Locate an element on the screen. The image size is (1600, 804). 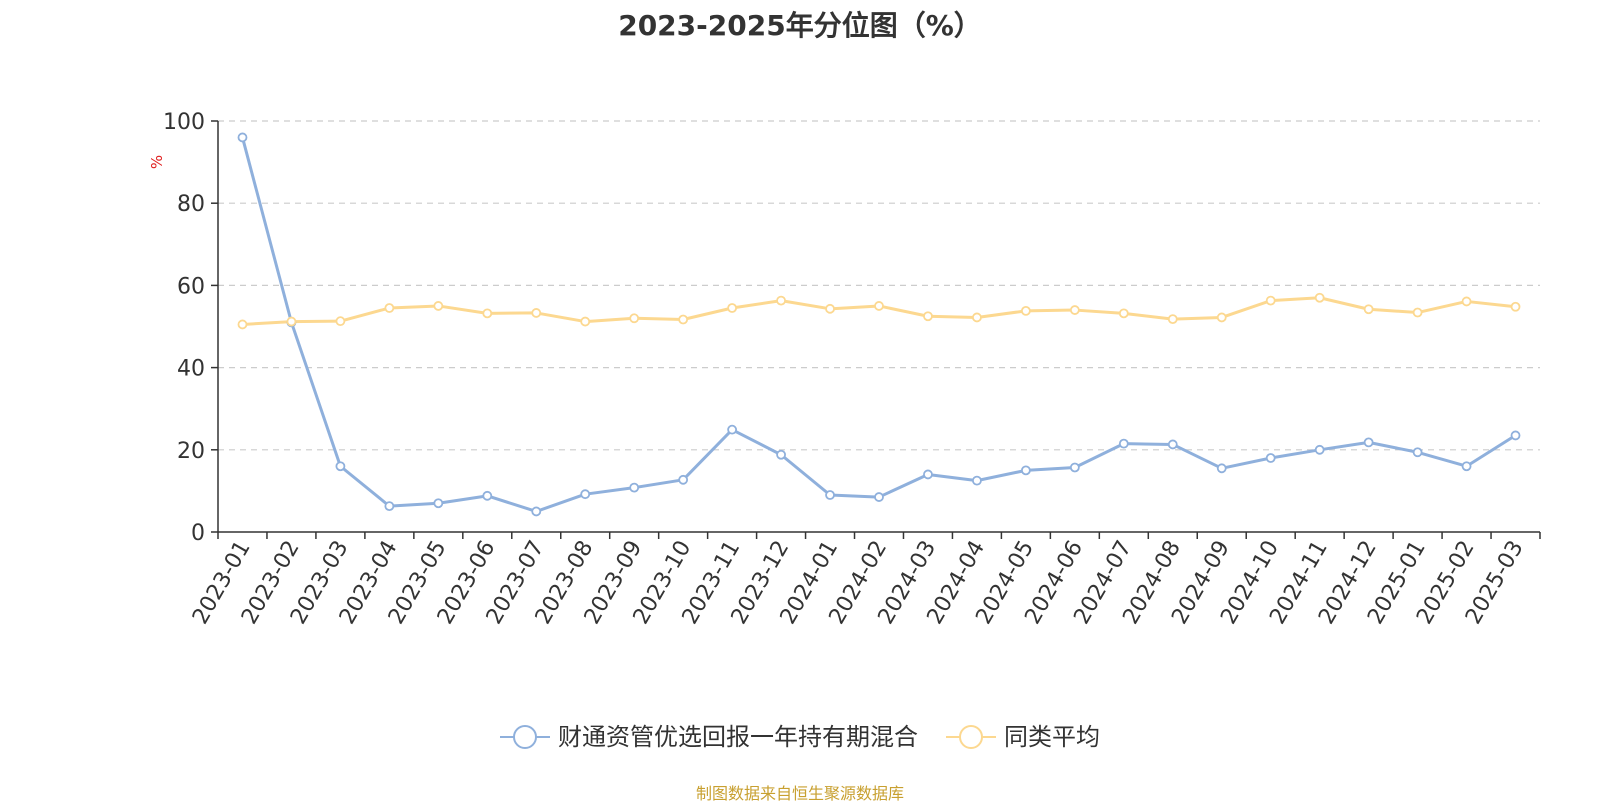
y-tick-label: 40 is located at coordinates (191, 369).